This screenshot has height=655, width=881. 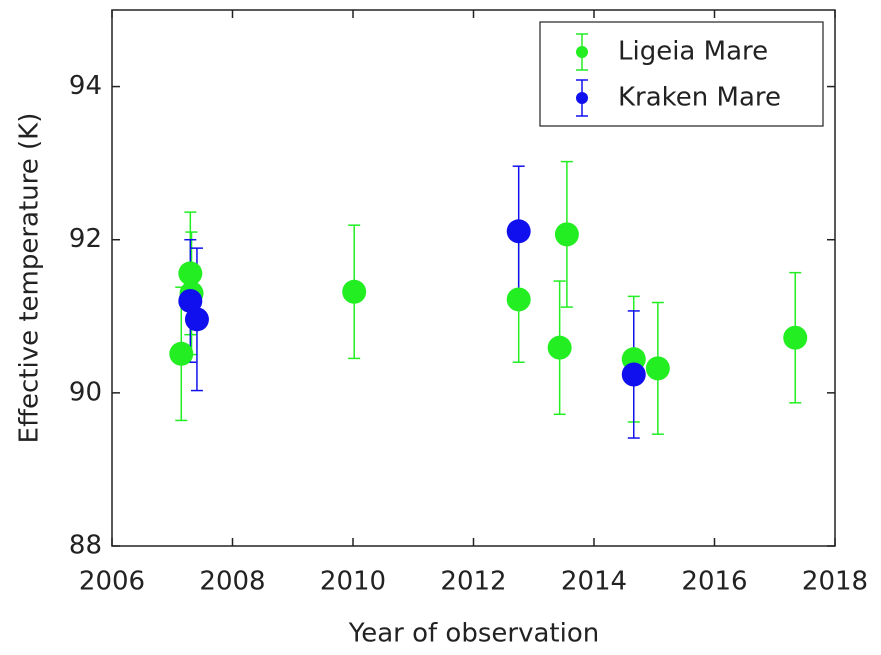 I want to click on x-tick-label: 2016, so click(x=714, y=582).